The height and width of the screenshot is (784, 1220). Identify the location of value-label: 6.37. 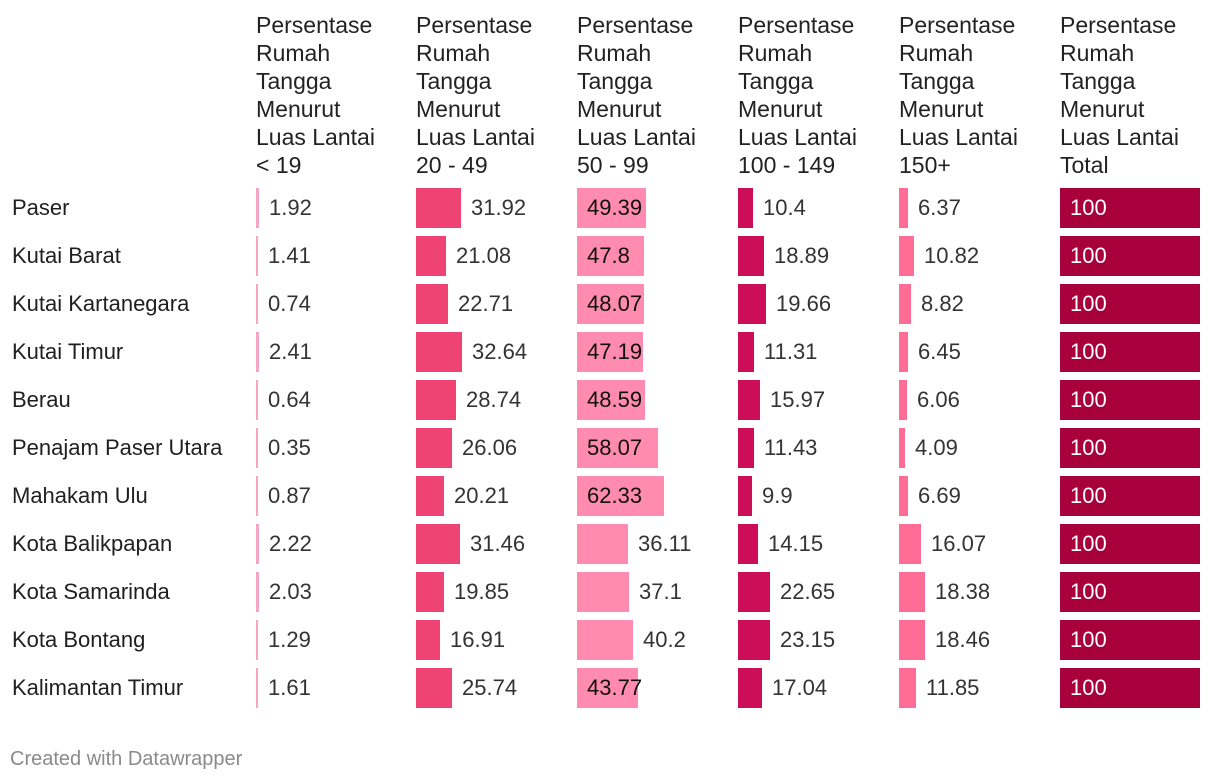
(939, 207).